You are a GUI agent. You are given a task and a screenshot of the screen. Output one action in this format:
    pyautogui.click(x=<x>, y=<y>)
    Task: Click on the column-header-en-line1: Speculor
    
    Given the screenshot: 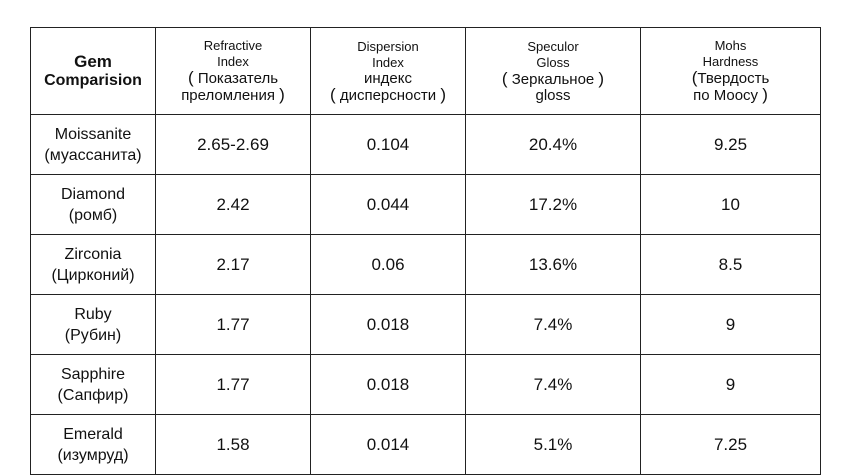 What is the action you would take?
    pyautogui.click(x=553, y=46)
    